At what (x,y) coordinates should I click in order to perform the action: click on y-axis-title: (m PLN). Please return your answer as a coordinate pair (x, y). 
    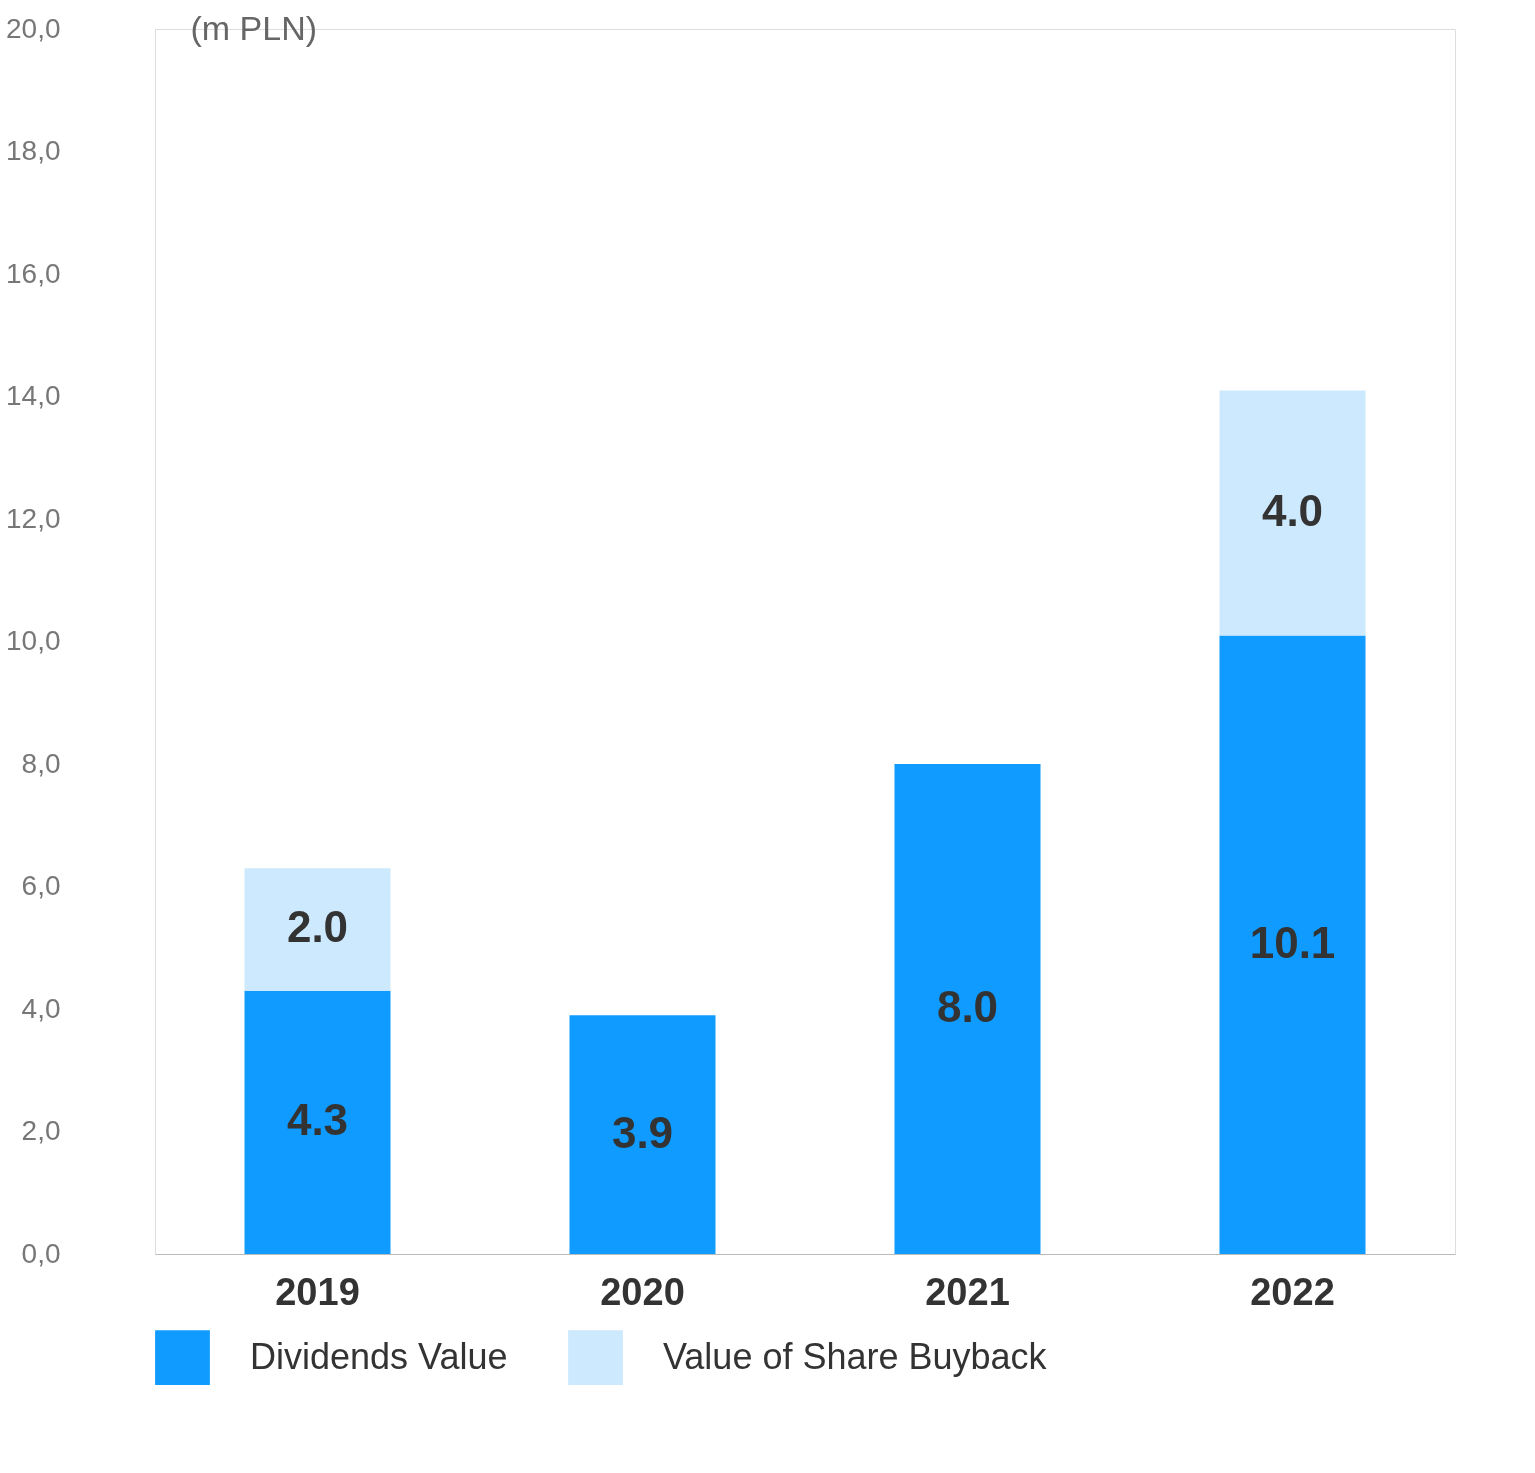
    Looking at the image, I should click on (254, 27).